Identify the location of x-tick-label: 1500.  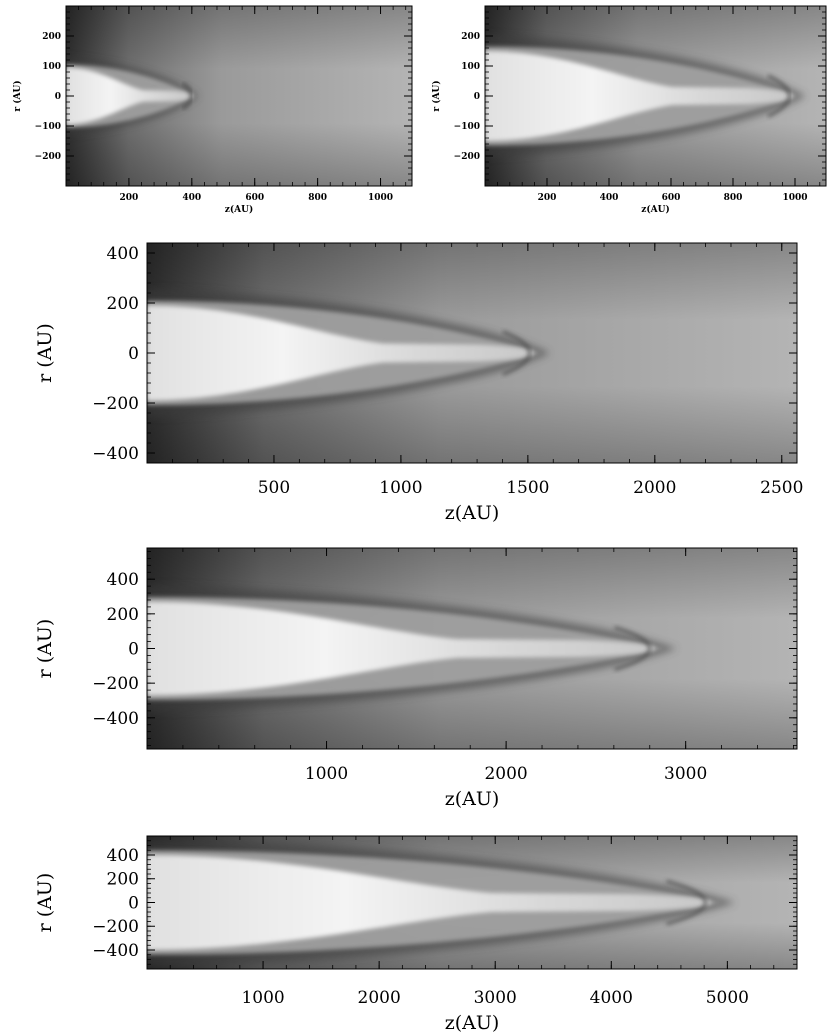
(527, 488).